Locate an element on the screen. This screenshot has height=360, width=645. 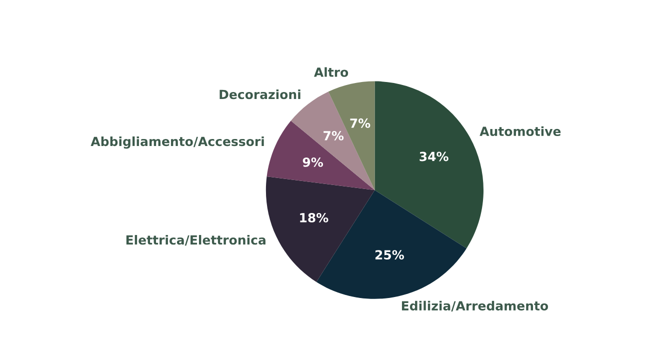
slice-label: Automotive is located at coordinates (520, 131).